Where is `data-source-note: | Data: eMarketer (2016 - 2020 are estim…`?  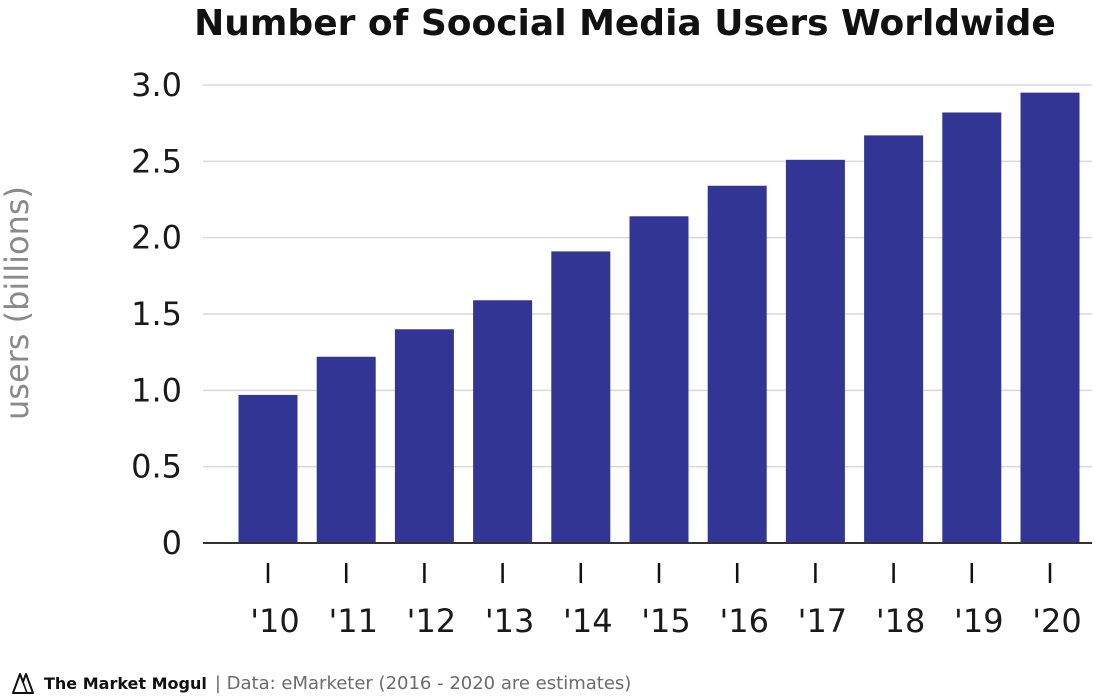
data-source-note: | Data: eMarketer (2016 - 2020 are estim… is located at coordinates (423, 683).